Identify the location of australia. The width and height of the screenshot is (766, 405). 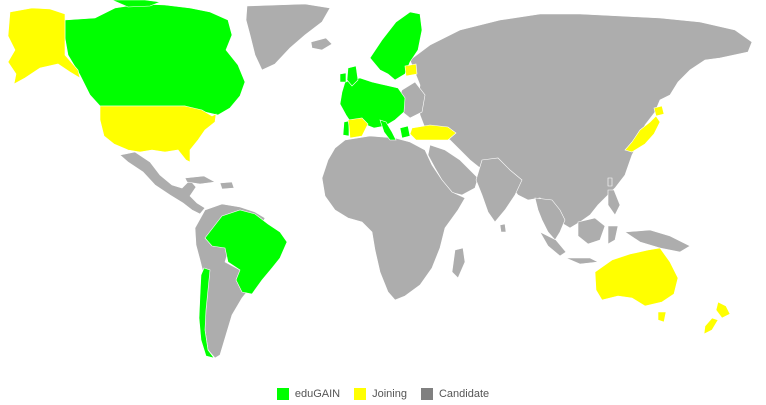
(636, 277).